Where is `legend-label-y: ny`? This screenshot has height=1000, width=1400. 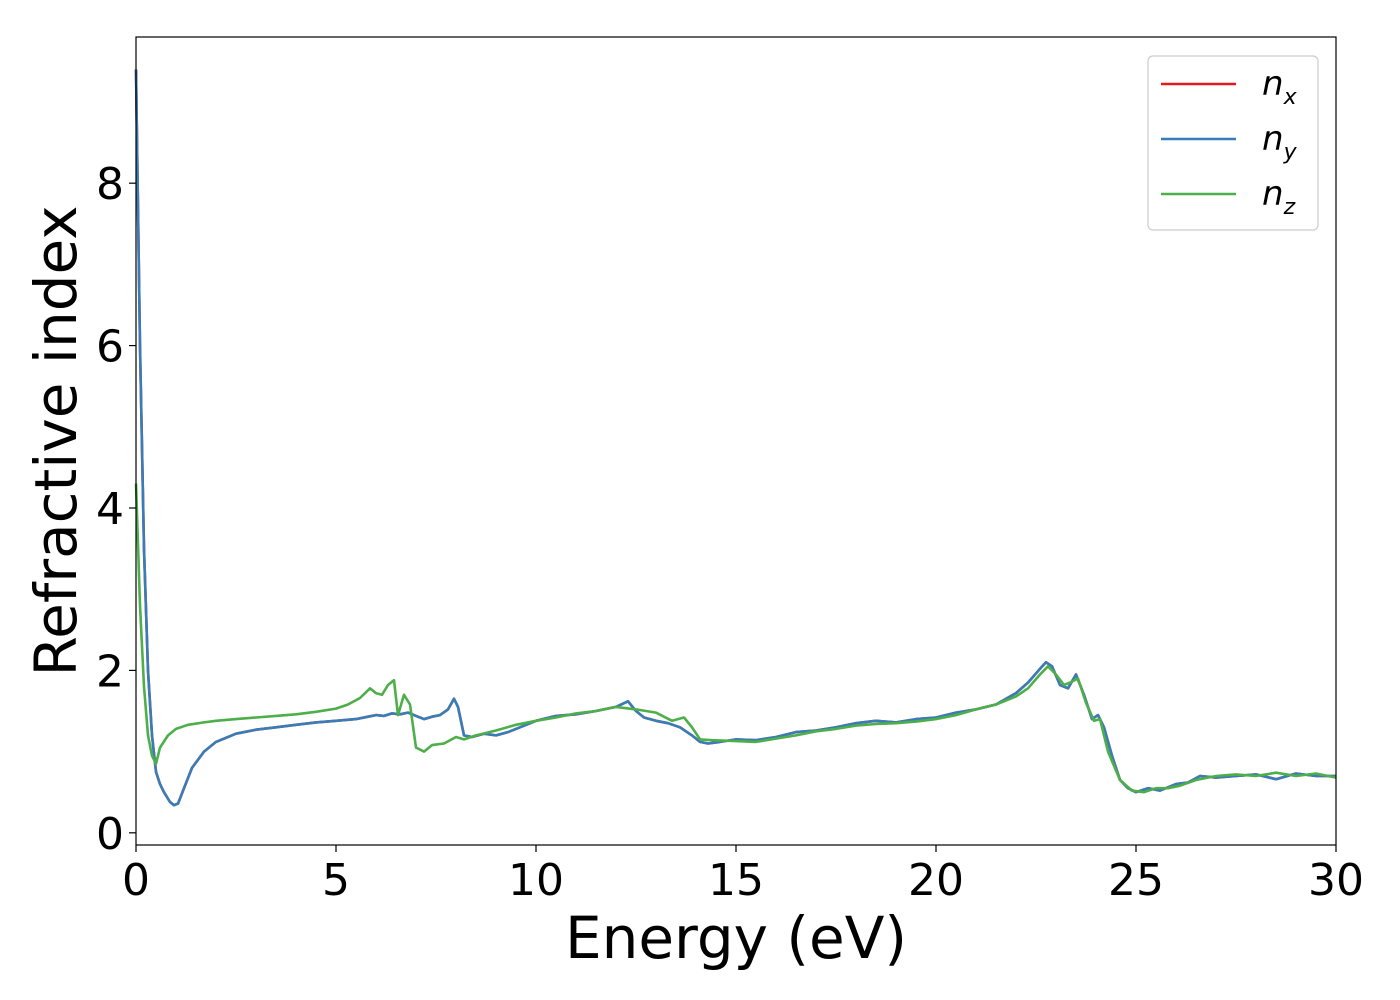
legend-label-y: ny is located at coordinates (1280, 142).